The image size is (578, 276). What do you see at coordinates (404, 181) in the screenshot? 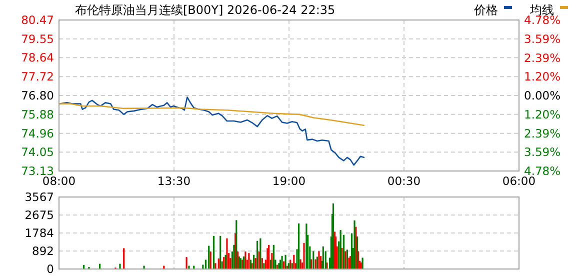
I see `x-tick-label: 00:30` at bounding box center [404, 181].